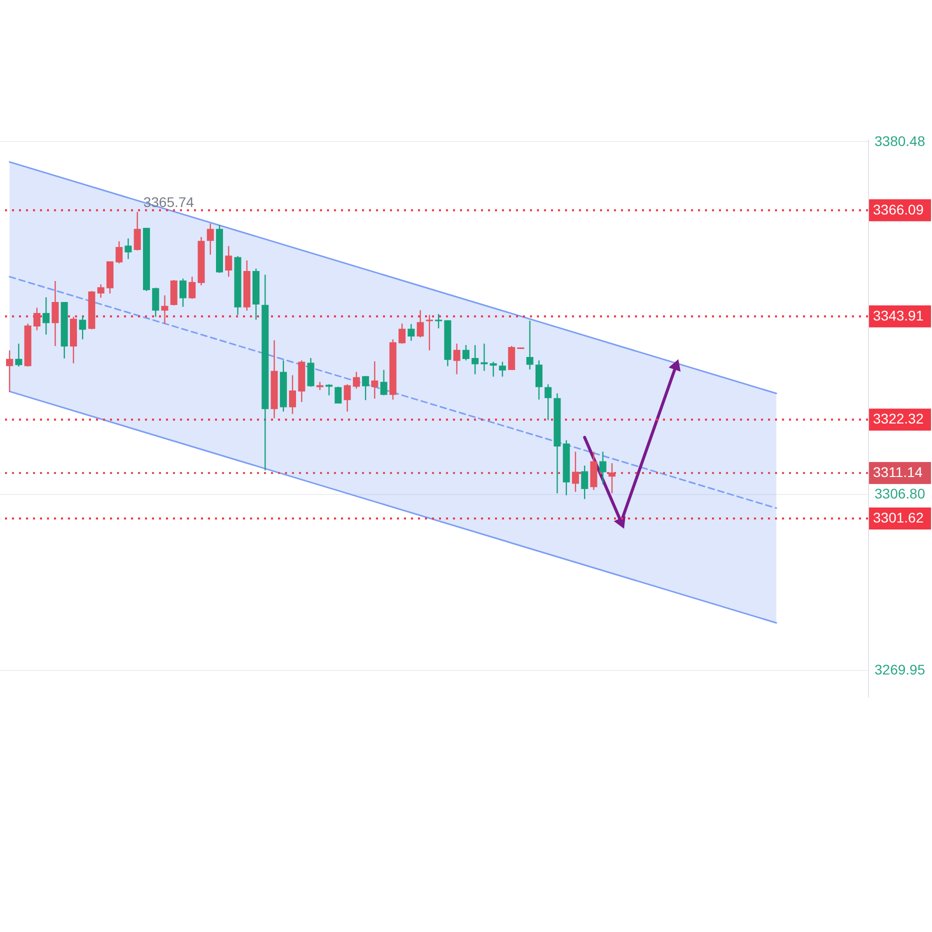 Image resolution: width=932 pixels, height=932 pixels. What do you see at coordinates (898, 472) in the screenshot?
I see `ref-line-label: 3311.14` at bounding box center [898, 472].